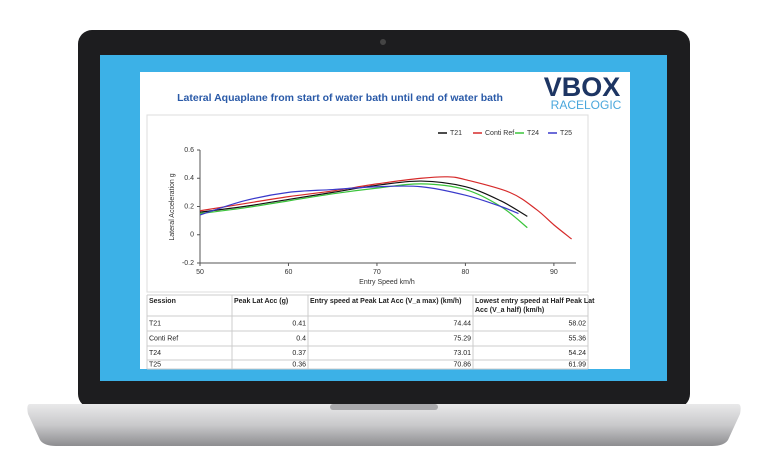 The width and height of the screenshot is (768, 475). What do you see at coordinates (462, 364) in the screenshot?
I see `table-cell-number: 70.86` at bounding box center [462, 364].